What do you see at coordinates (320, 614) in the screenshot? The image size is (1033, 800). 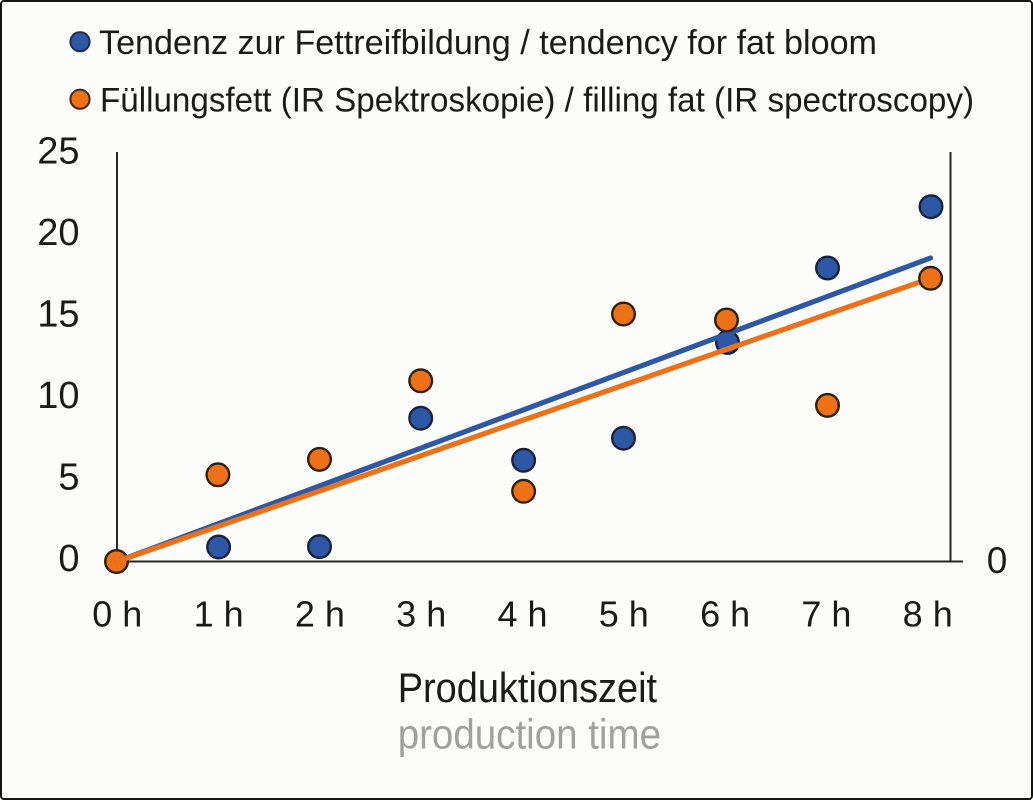 I see `svg-text: 2 h` at bounding box center [320, 614].